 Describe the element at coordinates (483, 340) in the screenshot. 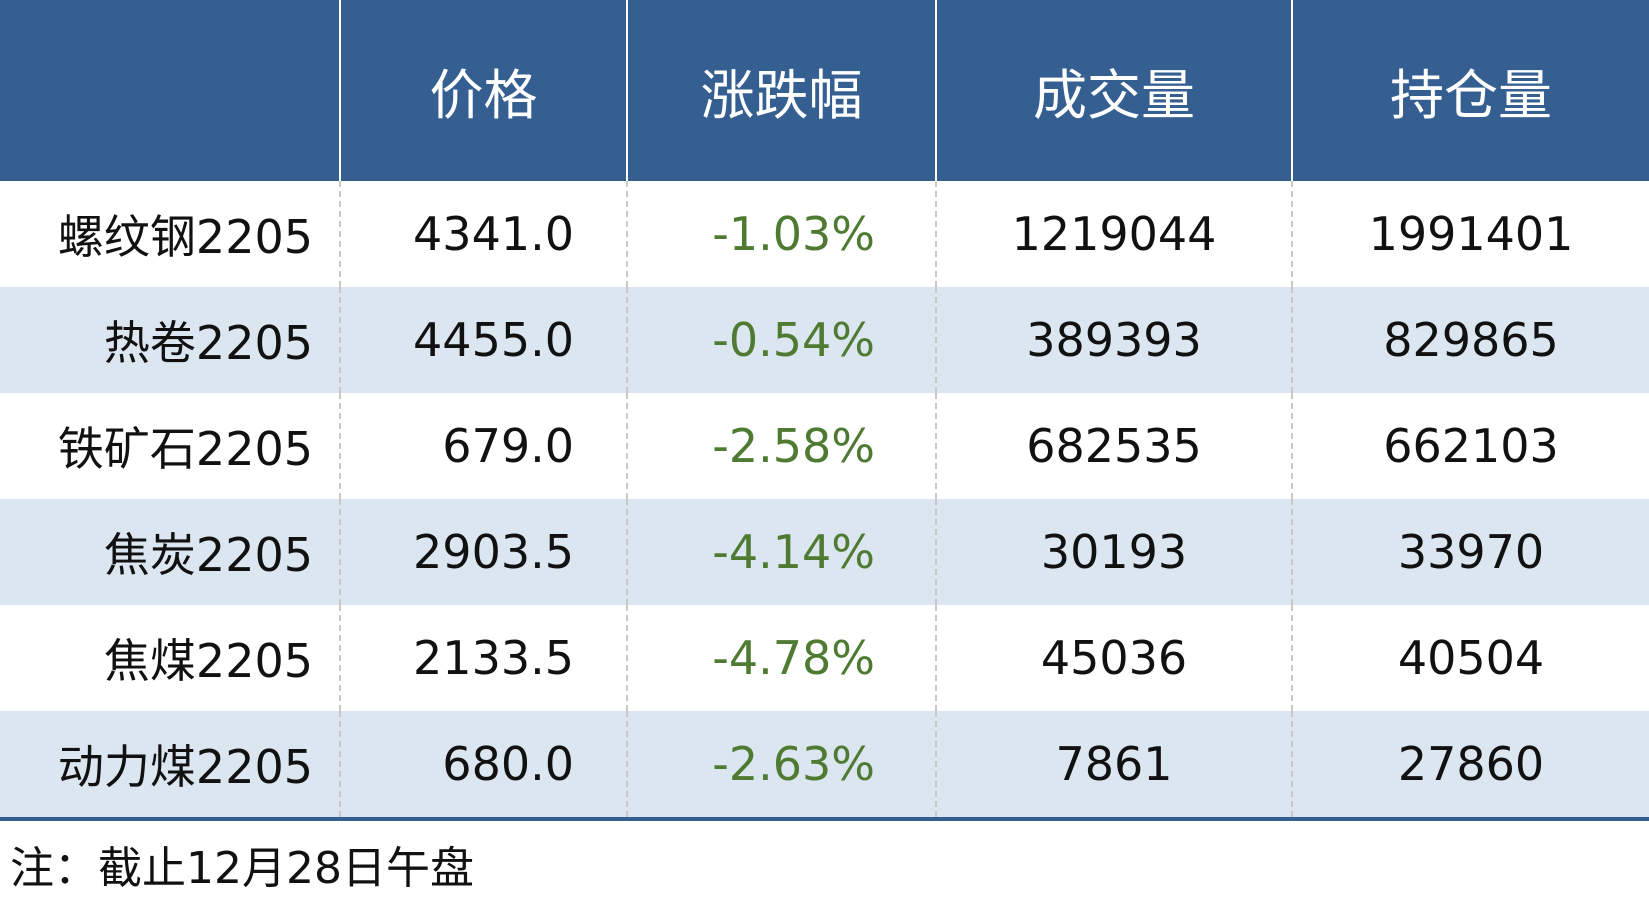

I see `cell: 4455.0` at that location.